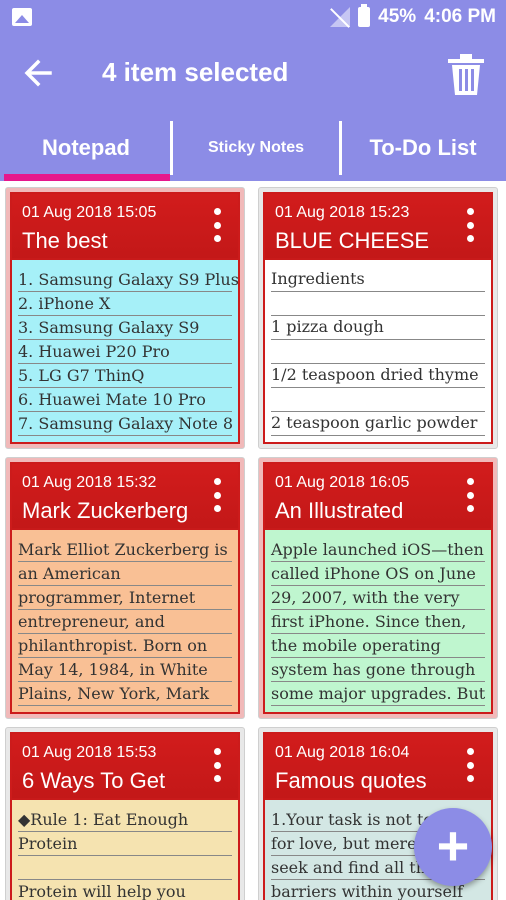 The height and width of the screenshot is (900, 506). What do you see at coordinates (125, 304) in the screenshot?
I see `note-line: 2. iPhone X` at bounding box center [125, 304].